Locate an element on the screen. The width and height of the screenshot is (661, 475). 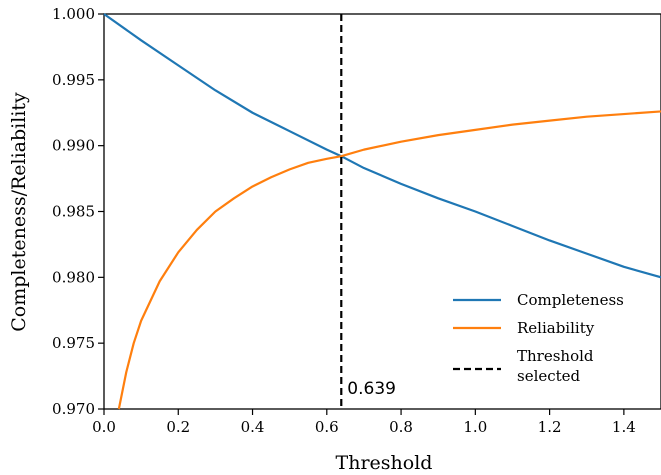
x-tick-label: 0.2 is located at coordinates (178, 427).